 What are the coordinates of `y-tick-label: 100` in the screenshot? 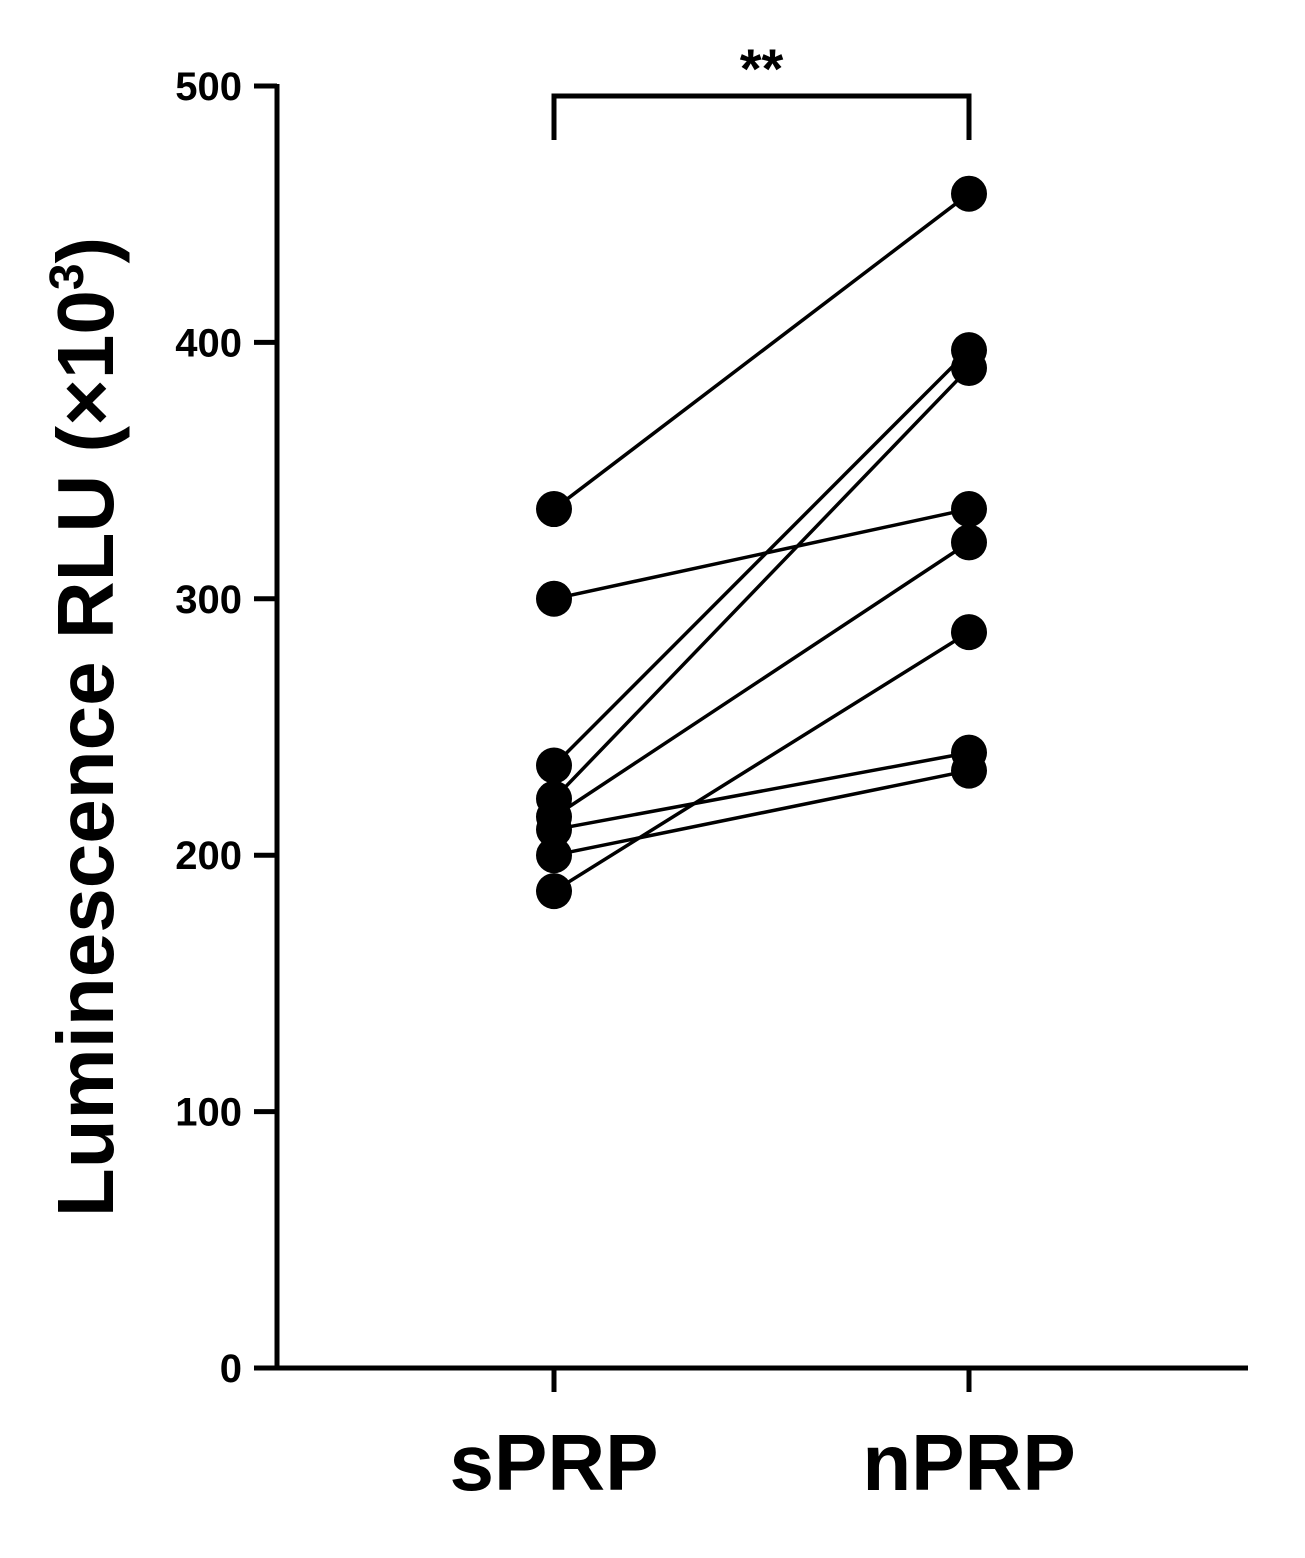 It's located at (208, 1113).